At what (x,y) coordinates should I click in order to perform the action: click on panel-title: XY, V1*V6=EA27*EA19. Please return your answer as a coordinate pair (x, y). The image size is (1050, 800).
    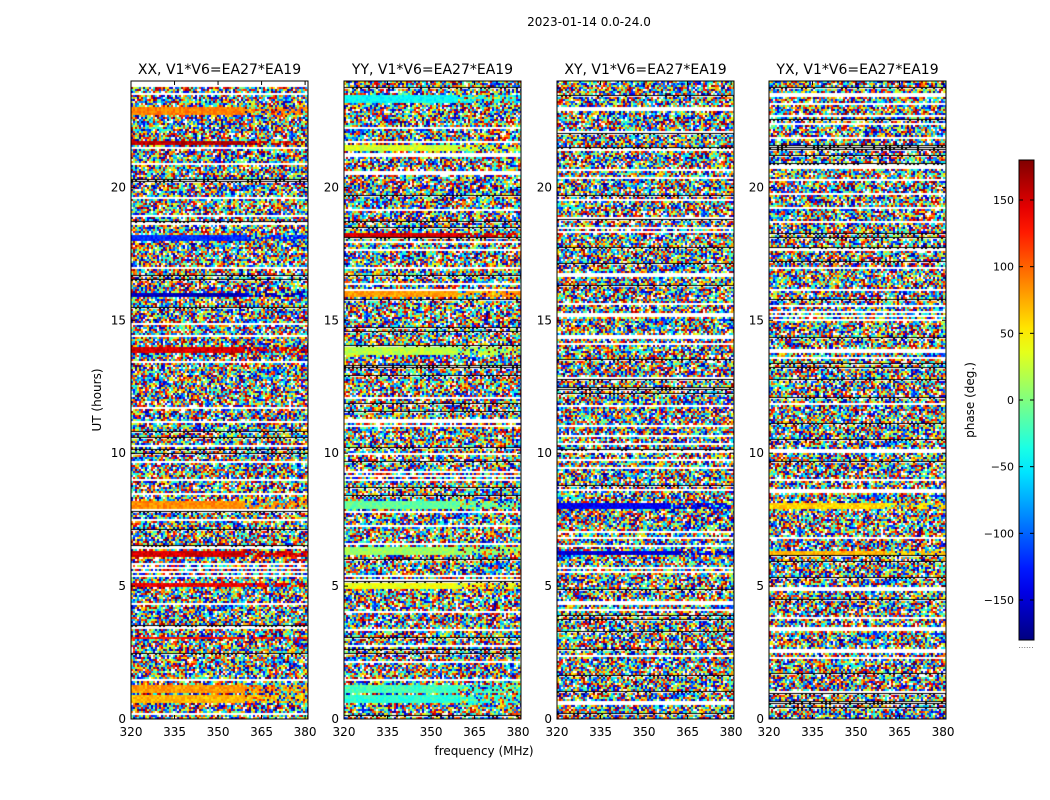
    Looking at the image, I should click on (645, 70).